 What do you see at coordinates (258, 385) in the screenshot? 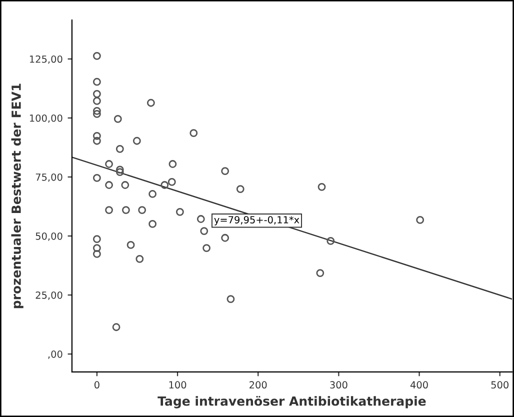
I see `x-tick-label: 200` at bounding box center [258, 385].